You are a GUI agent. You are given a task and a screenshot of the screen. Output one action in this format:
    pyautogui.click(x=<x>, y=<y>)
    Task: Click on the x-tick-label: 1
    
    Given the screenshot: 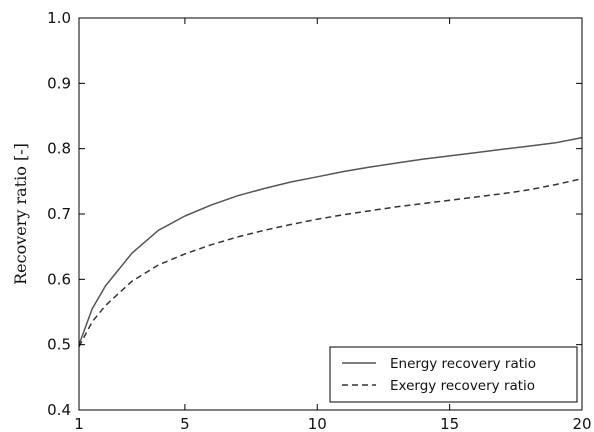 What is the action you would take?
    pyautogui.click(x=79, y=423)
    